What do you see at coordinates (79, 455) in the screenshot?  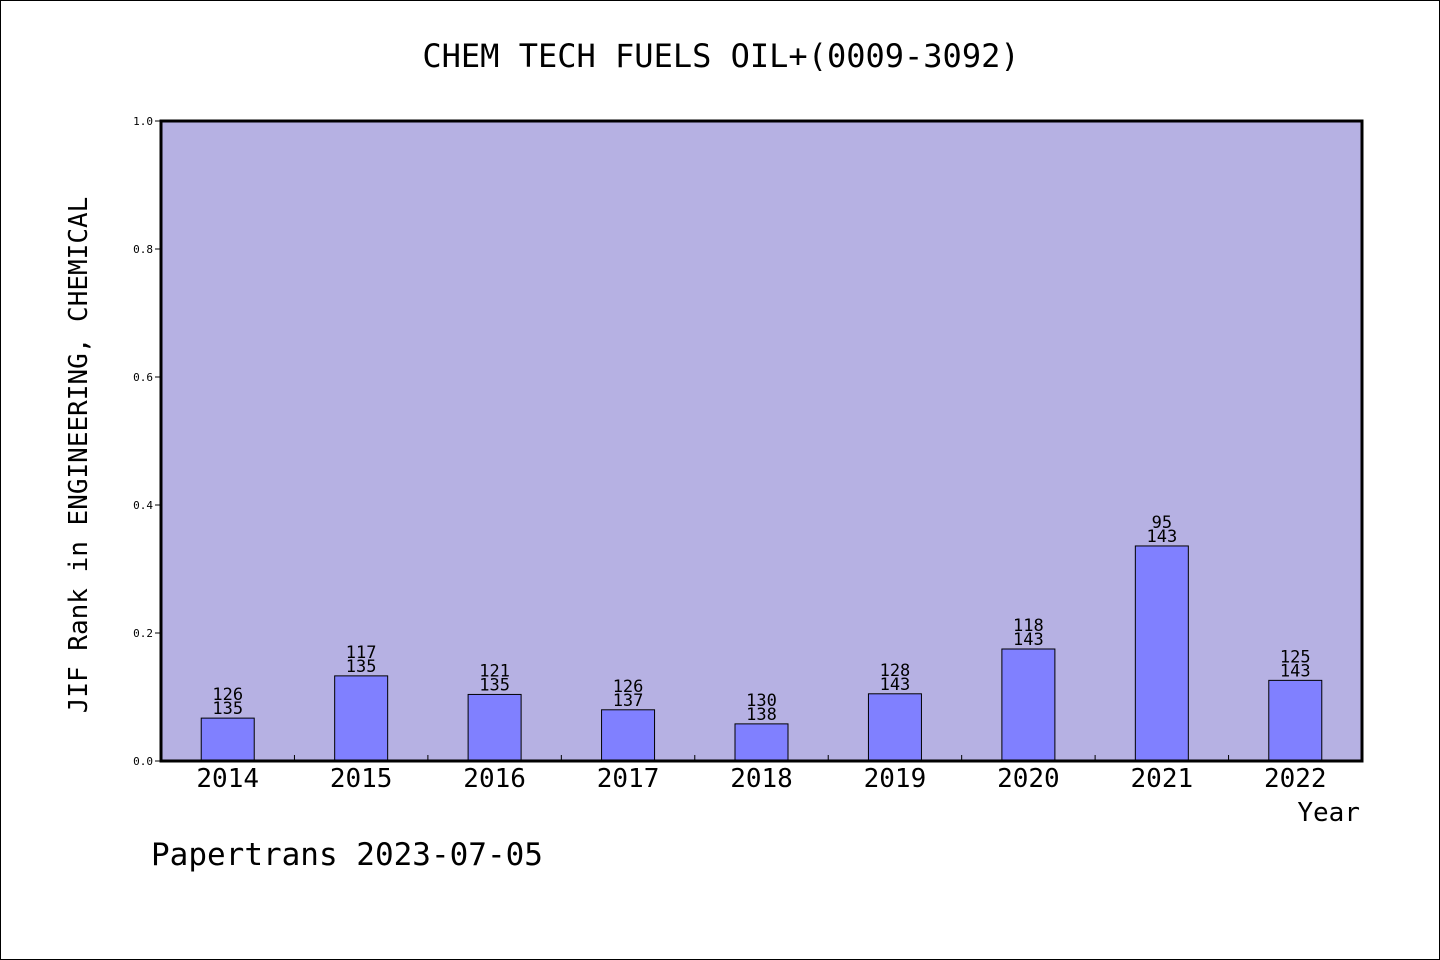 I see `y-axis-label: JIF Rank in ENGINEERING, CHEMICAL` at bounding box center [79, 455].